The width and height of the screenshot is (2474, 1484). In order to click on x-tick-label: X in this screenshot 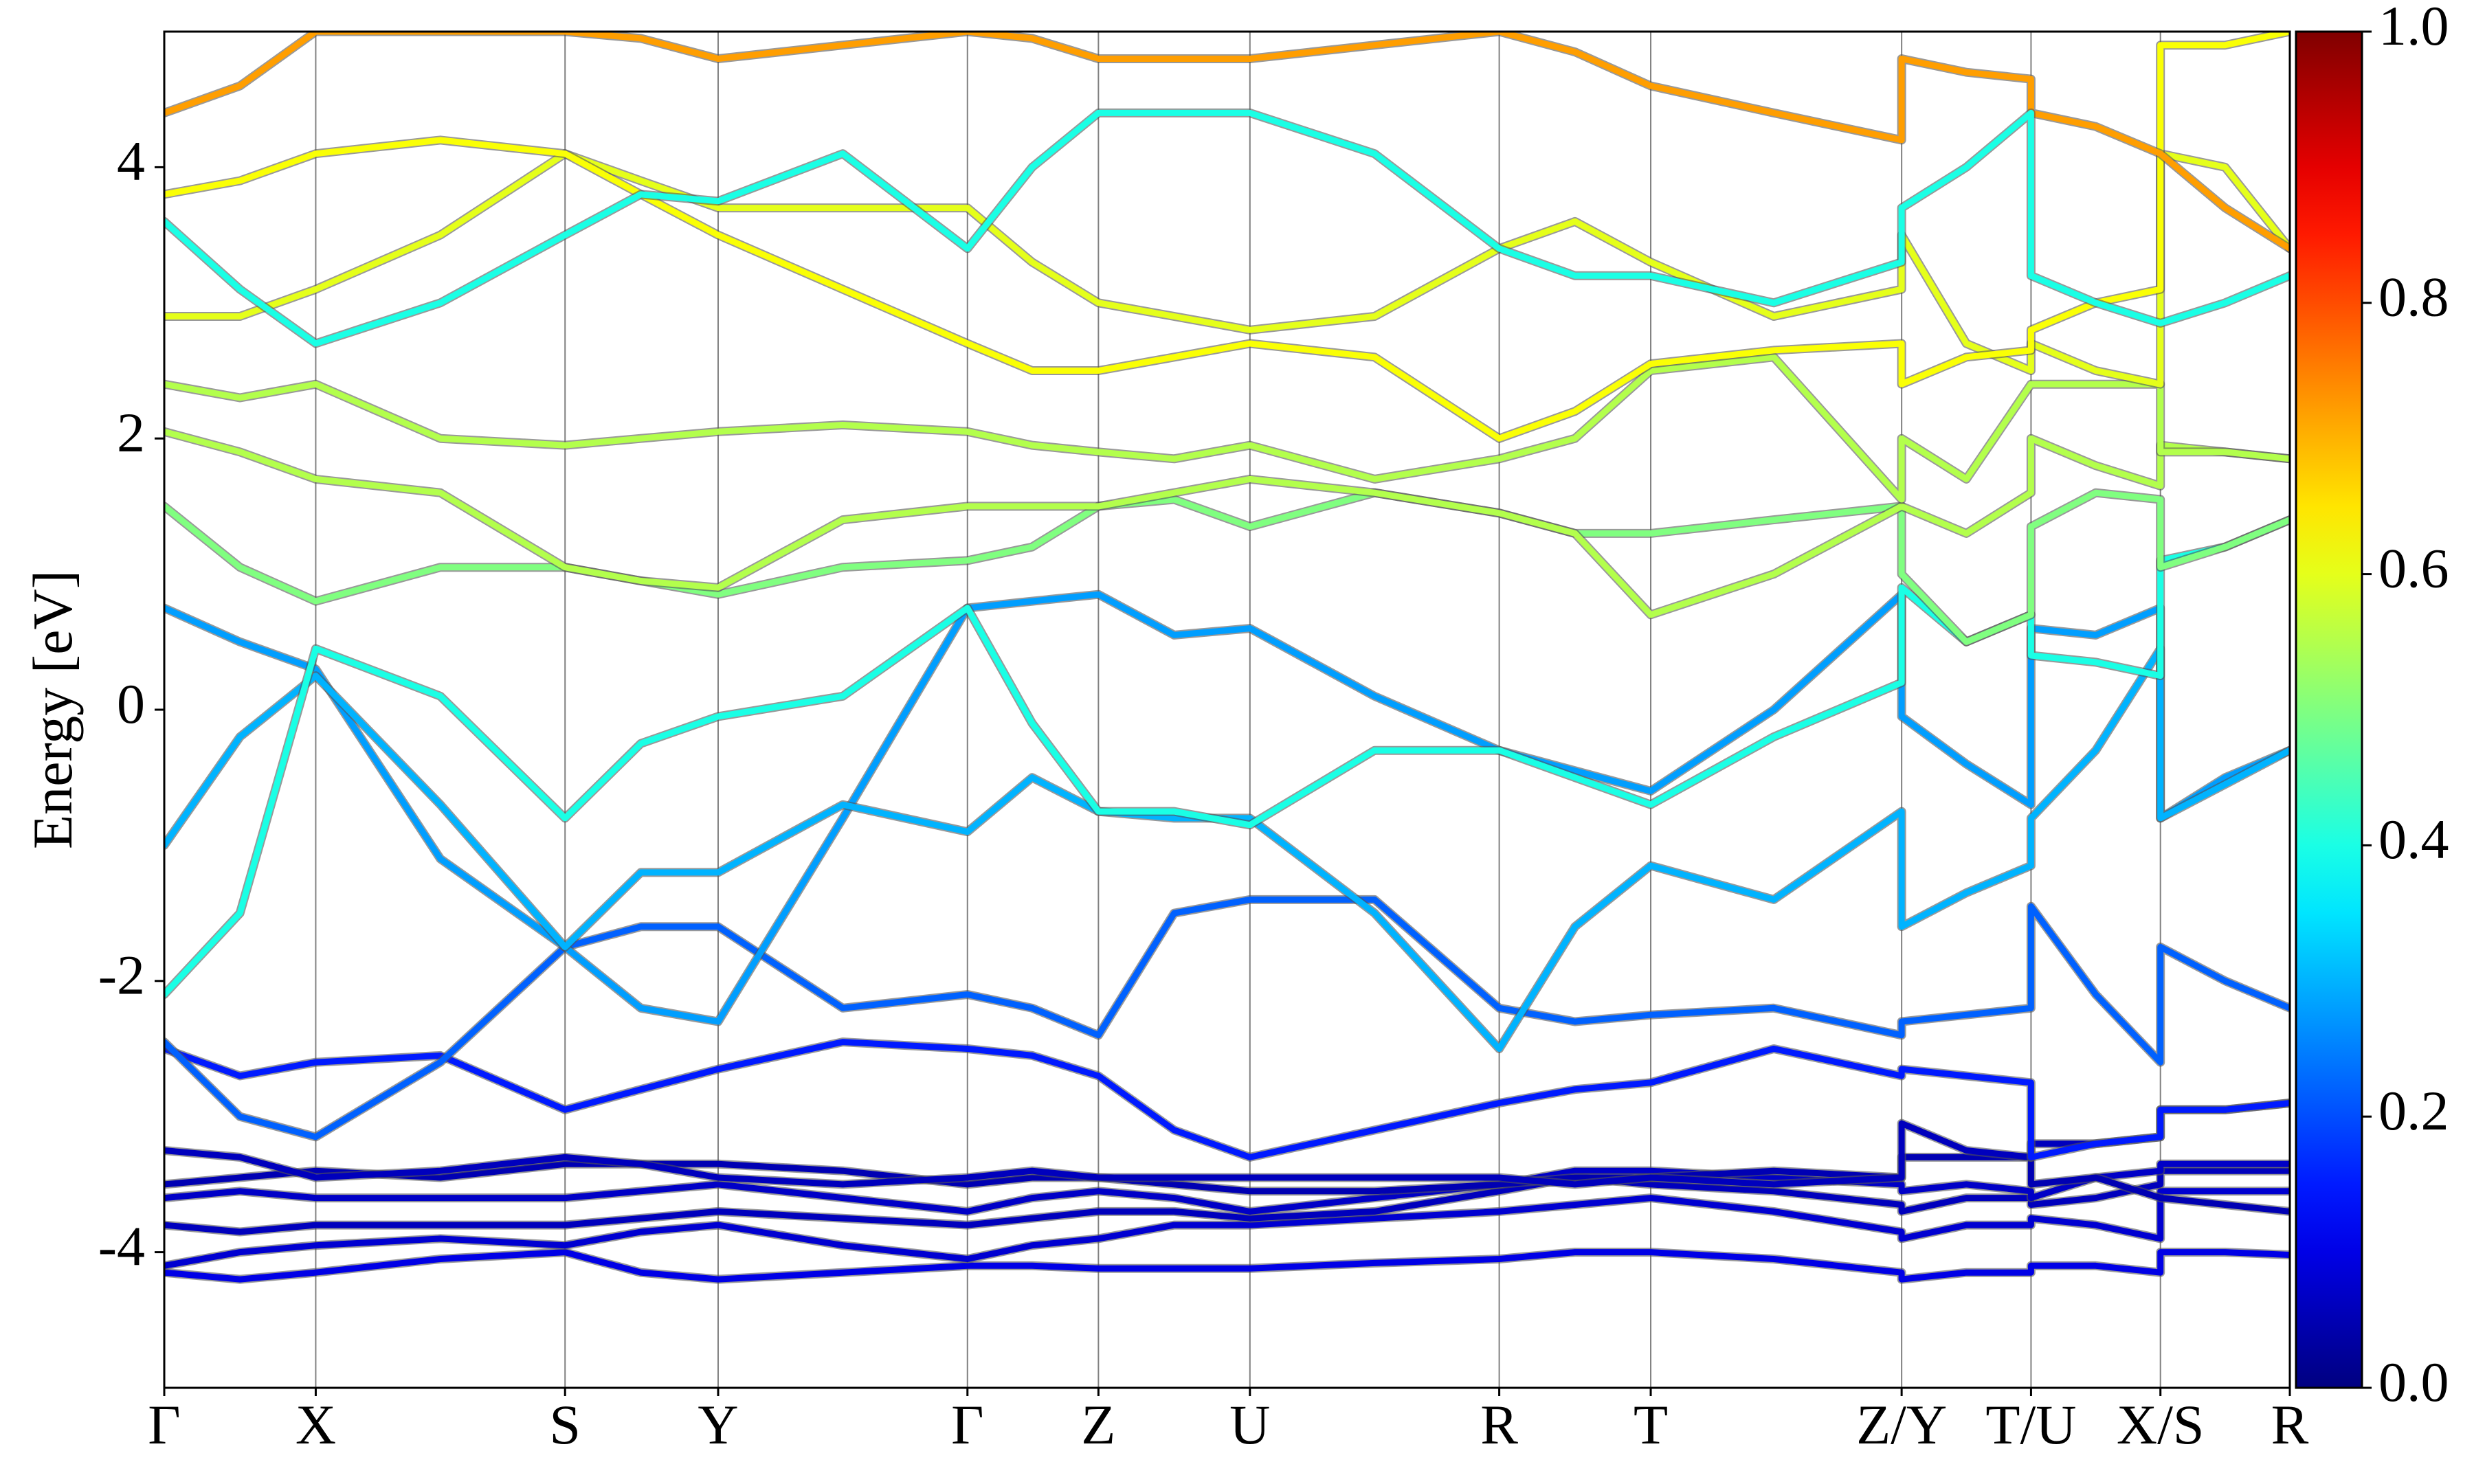, I will do `click(316, 1424)`.